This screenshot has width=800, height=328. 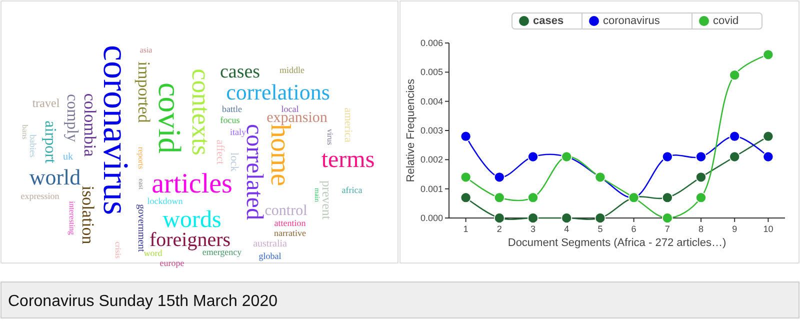 What do you see at coordinates (431, 131) in the screenshot?
I see `y-tick-label: 0.003` at bounding box center [431, 131].